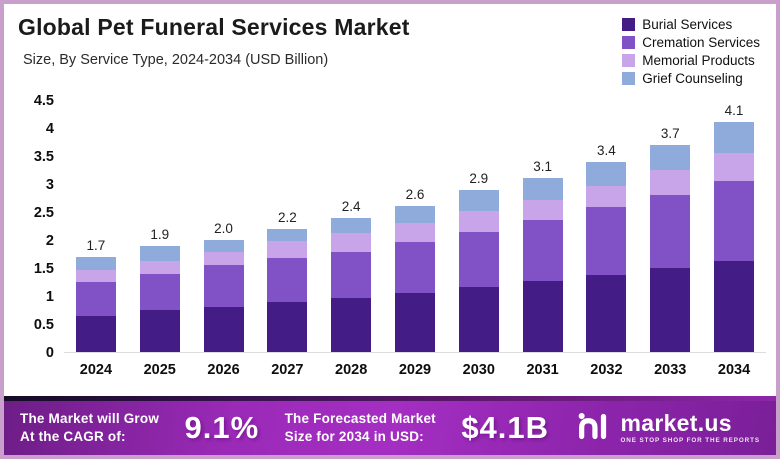  I want to click on y-axis: 0 0.5 1 1.5 2 2.5 3 3.5 4 4.5, so click(35, 226).